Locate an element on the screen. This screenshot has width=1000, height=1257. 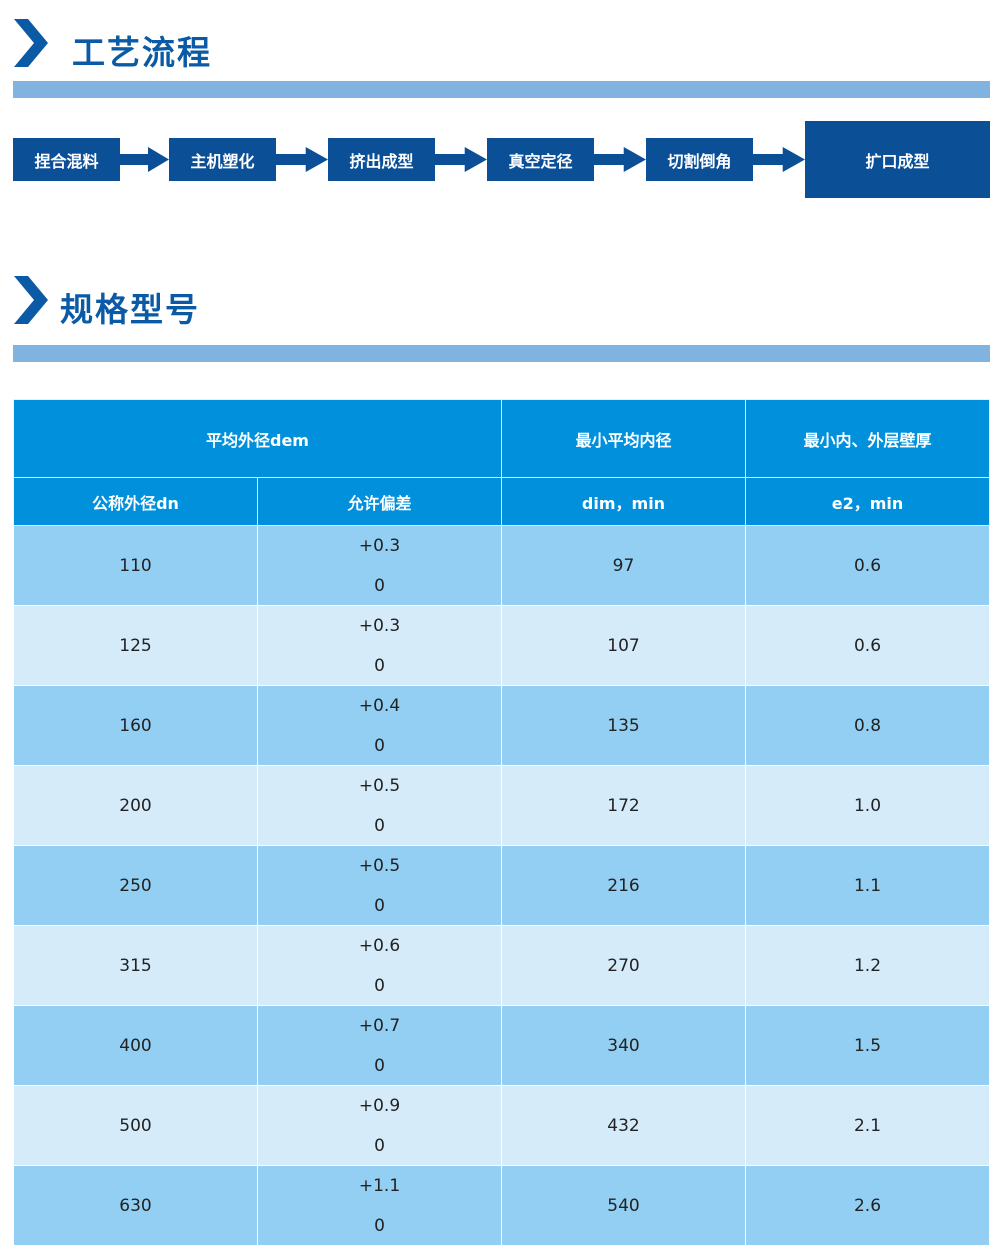
cell-dim: 97 is located at coordinates (623, 565).